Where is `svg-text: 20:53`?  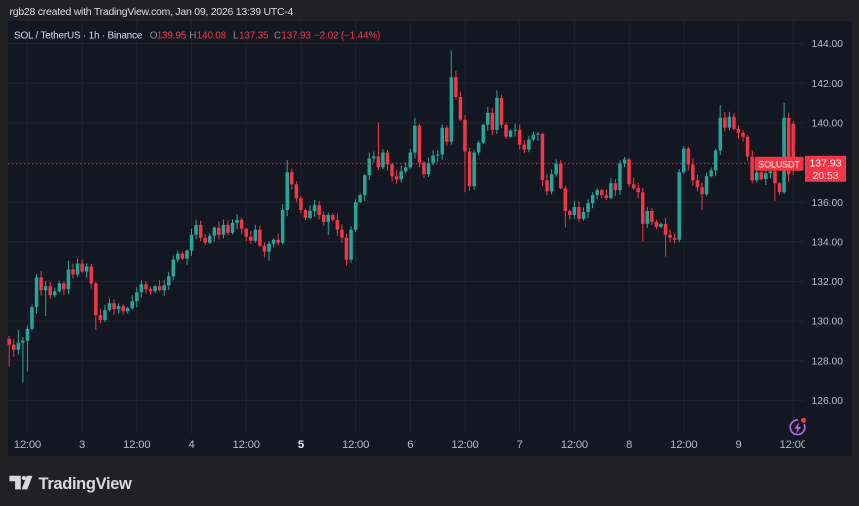
svg-text: 20:53 is located at coordinates (825, 176).